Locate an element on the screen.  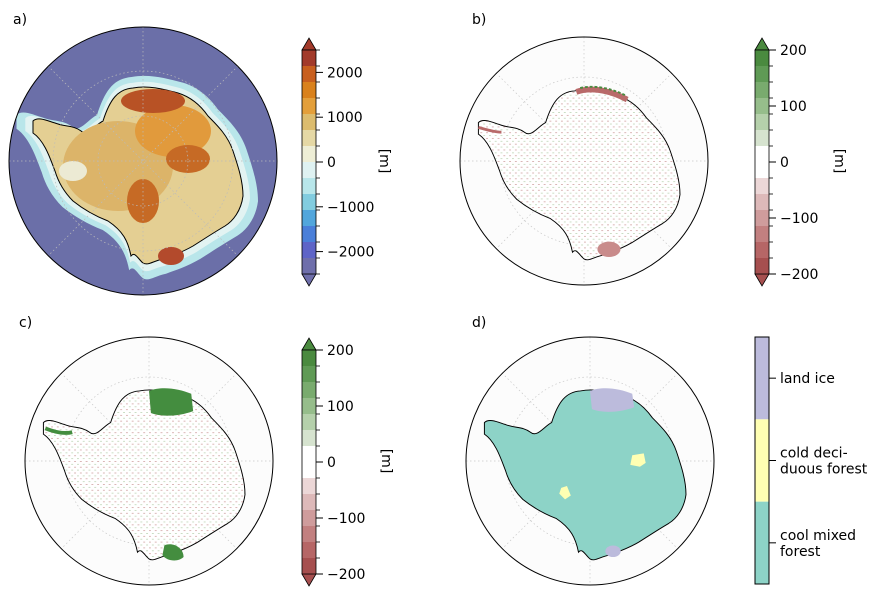
panel-c-label: c) is located at coordinates (25, 323).